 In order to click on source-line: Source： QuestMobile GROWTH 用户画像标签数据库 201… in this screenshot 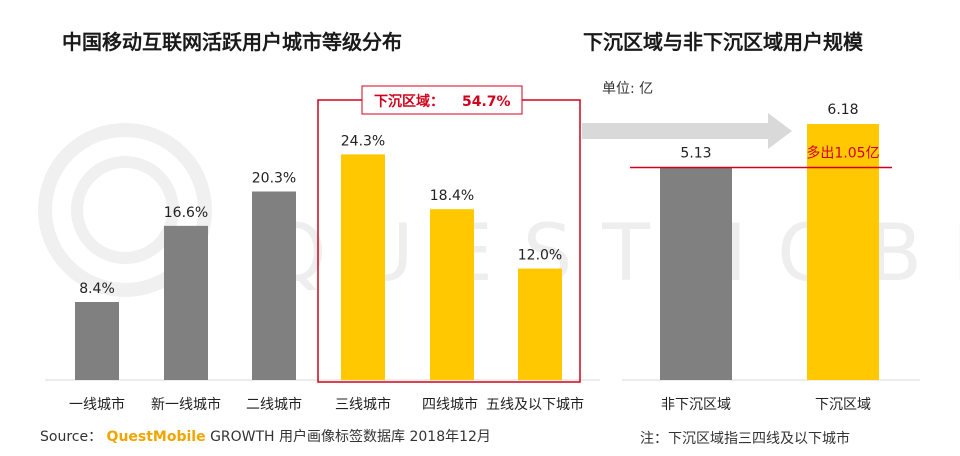, I will do `click(265, 436)`.